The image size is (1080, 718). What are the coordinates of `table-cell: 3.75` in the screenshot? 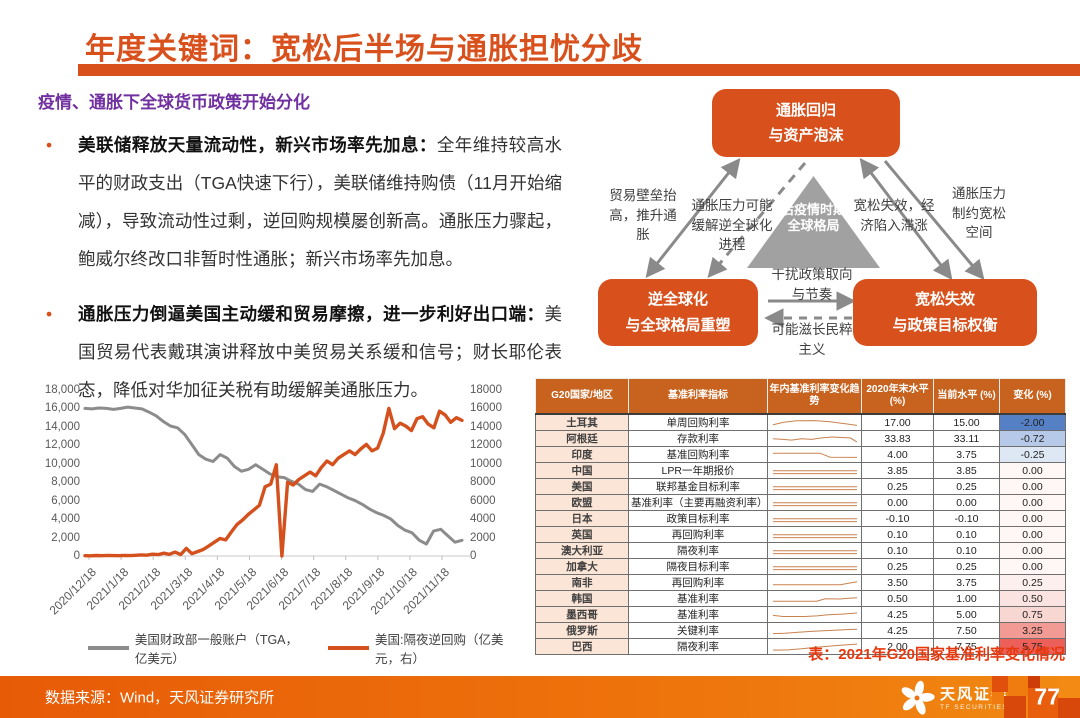 It's located at (966, 454).